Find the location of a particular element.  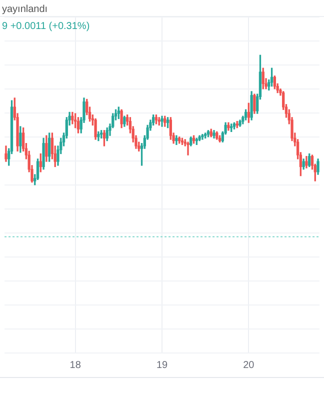

x-tick-label: 18 is located at coordinates (76, 365).